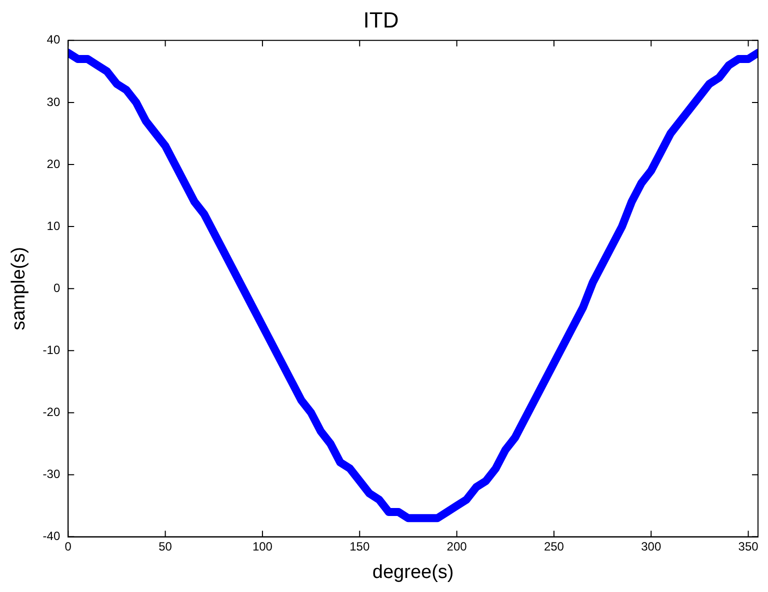 This screenshot has height=592, width=768. Describe the element at coordinates (53, 225) in the screenshot. I see `y-tick-label: 10` at that location.